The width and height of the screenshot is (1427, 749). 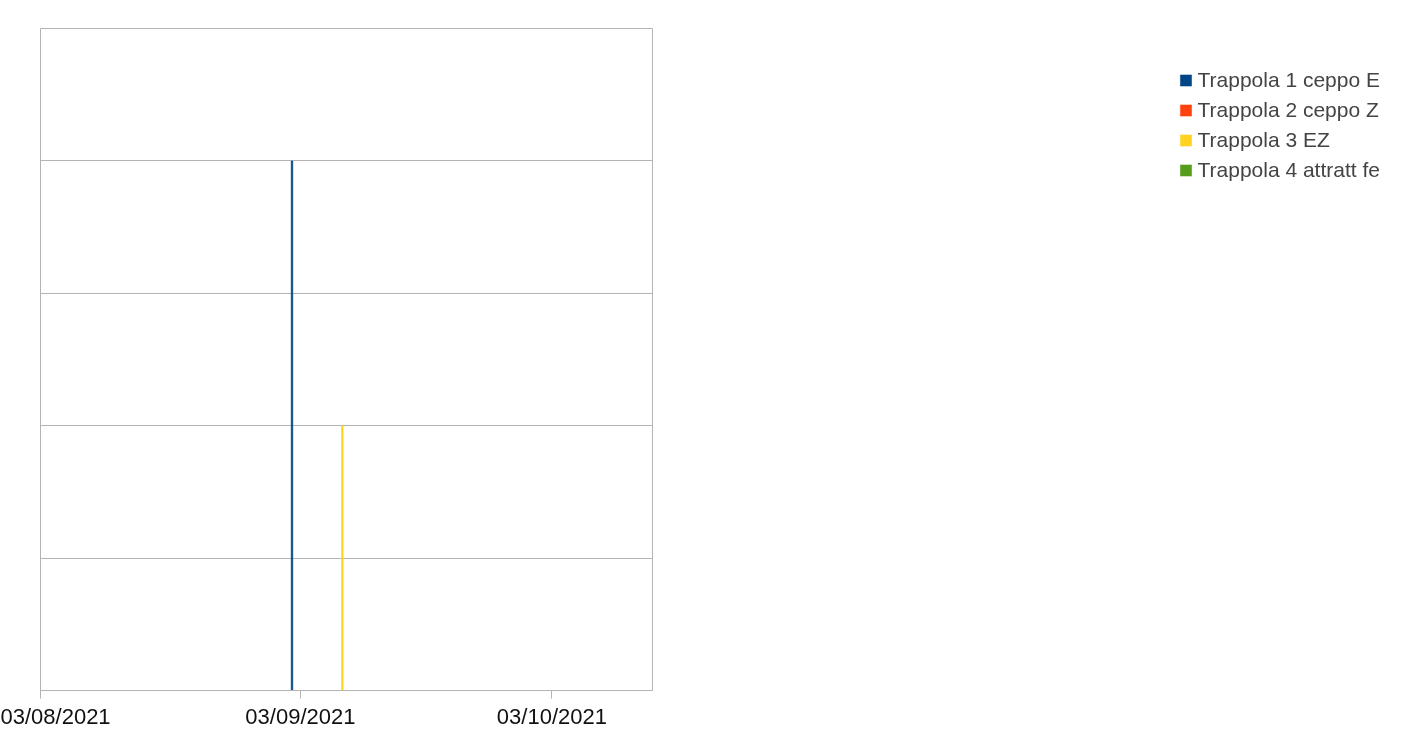 What do you see at coordinates (1288, 170) in the screenshot?
I see `legend-label: Trappola 4 attratt fe` at bounding box center [1288, 170].